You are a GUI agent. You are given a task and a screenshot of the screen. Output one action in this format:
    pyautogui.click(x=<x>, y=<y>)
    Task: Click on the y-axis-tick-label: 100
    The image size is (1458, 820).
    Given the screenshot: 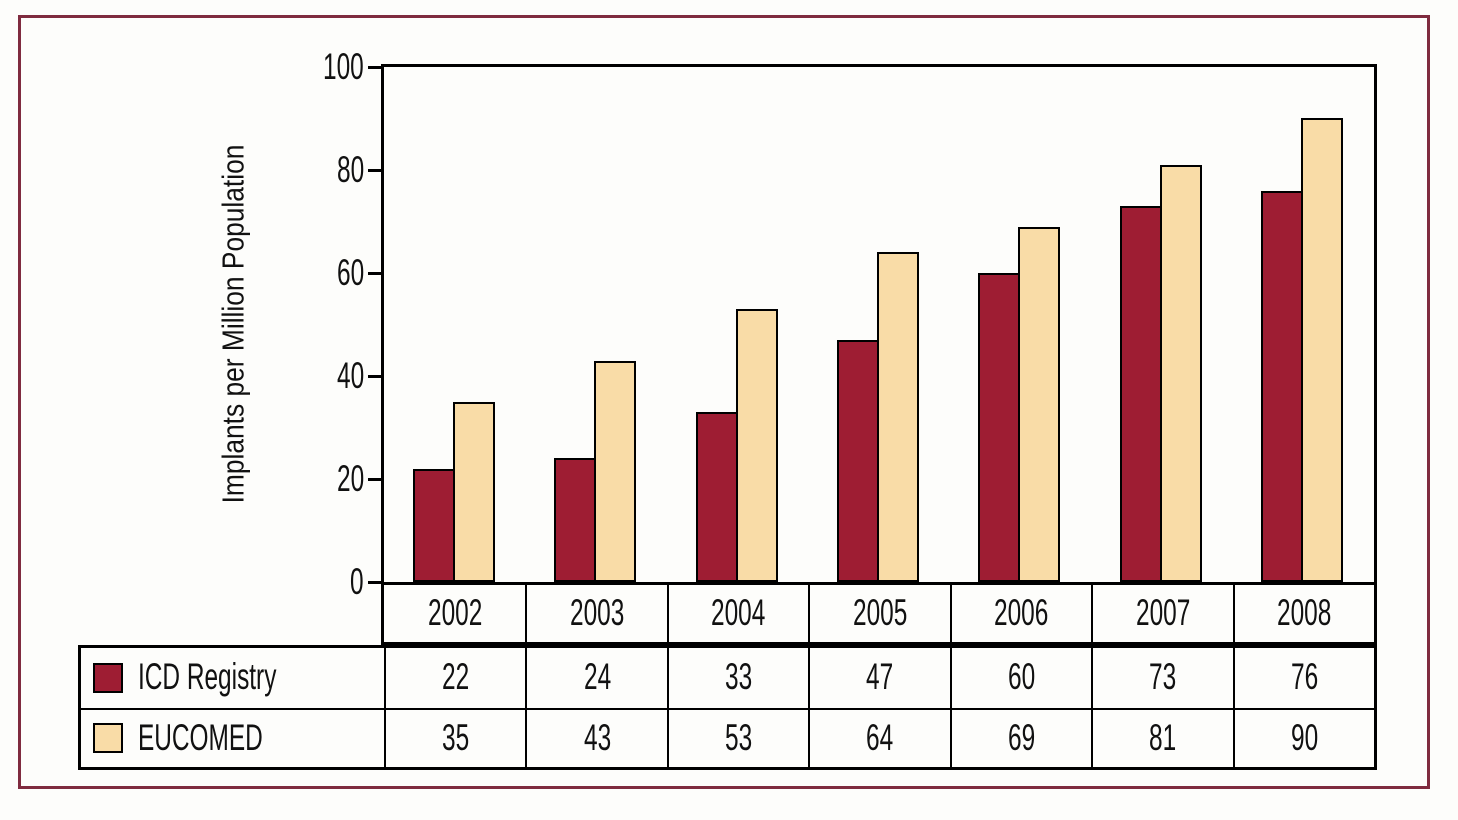 What is the action you would take?
    pyautogui.click(x=343, y=66)
    